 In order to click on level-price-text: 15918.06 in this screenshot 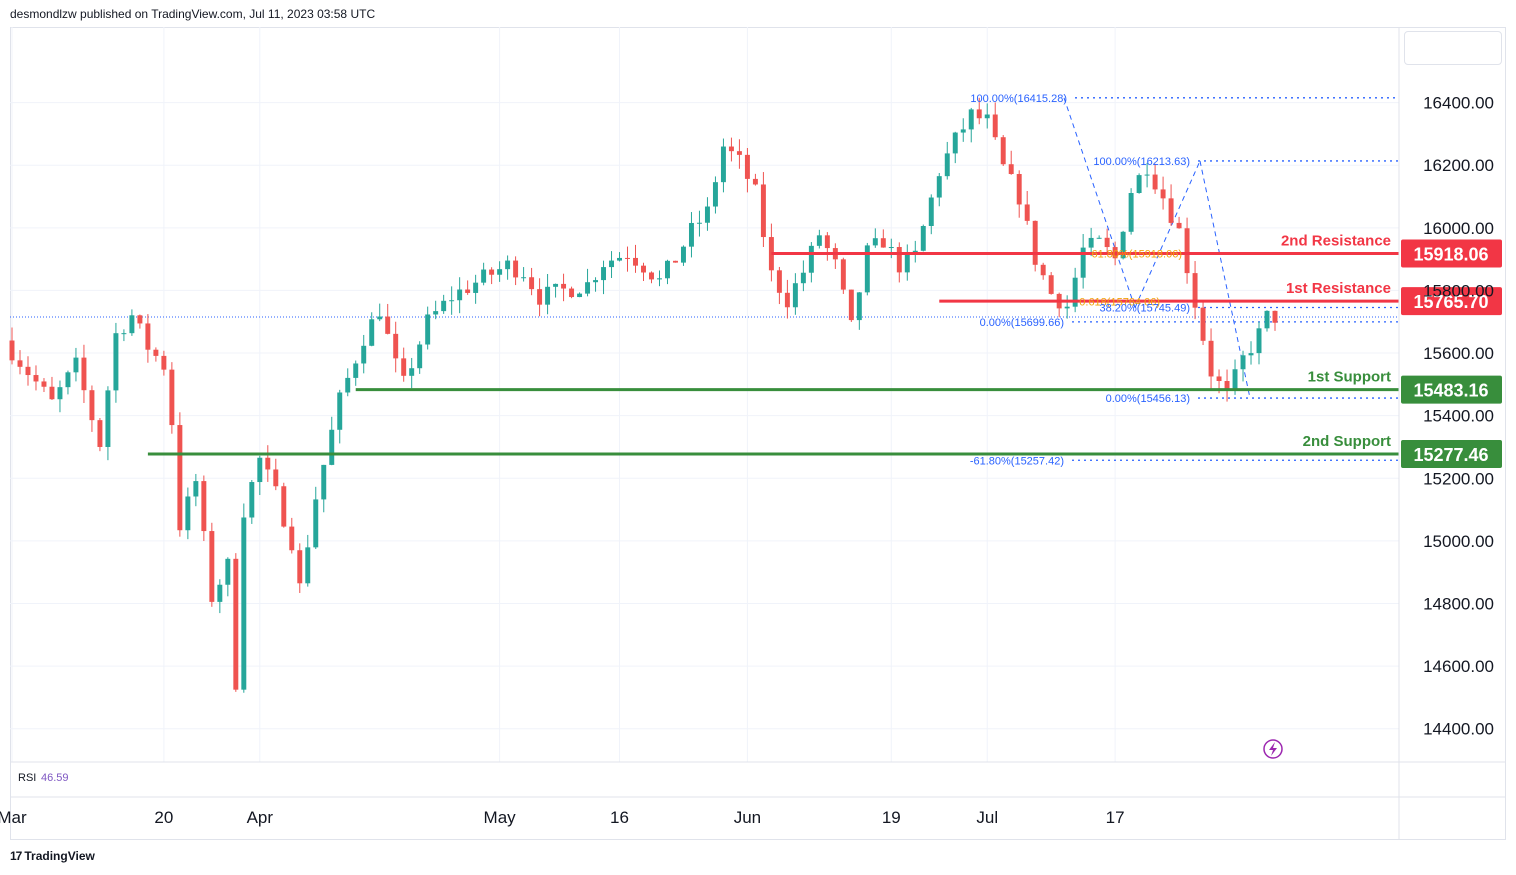, I will do `click(1450, 254)`.